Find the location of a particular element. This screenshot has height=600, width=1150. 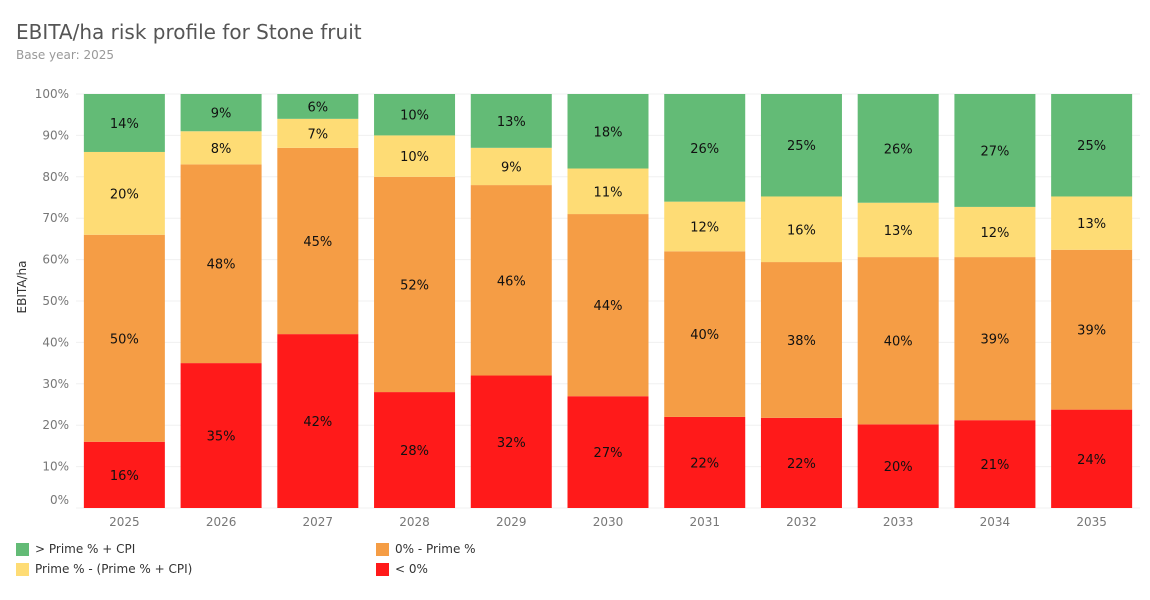

data-label: 45% is located at coordinates (317, 242).